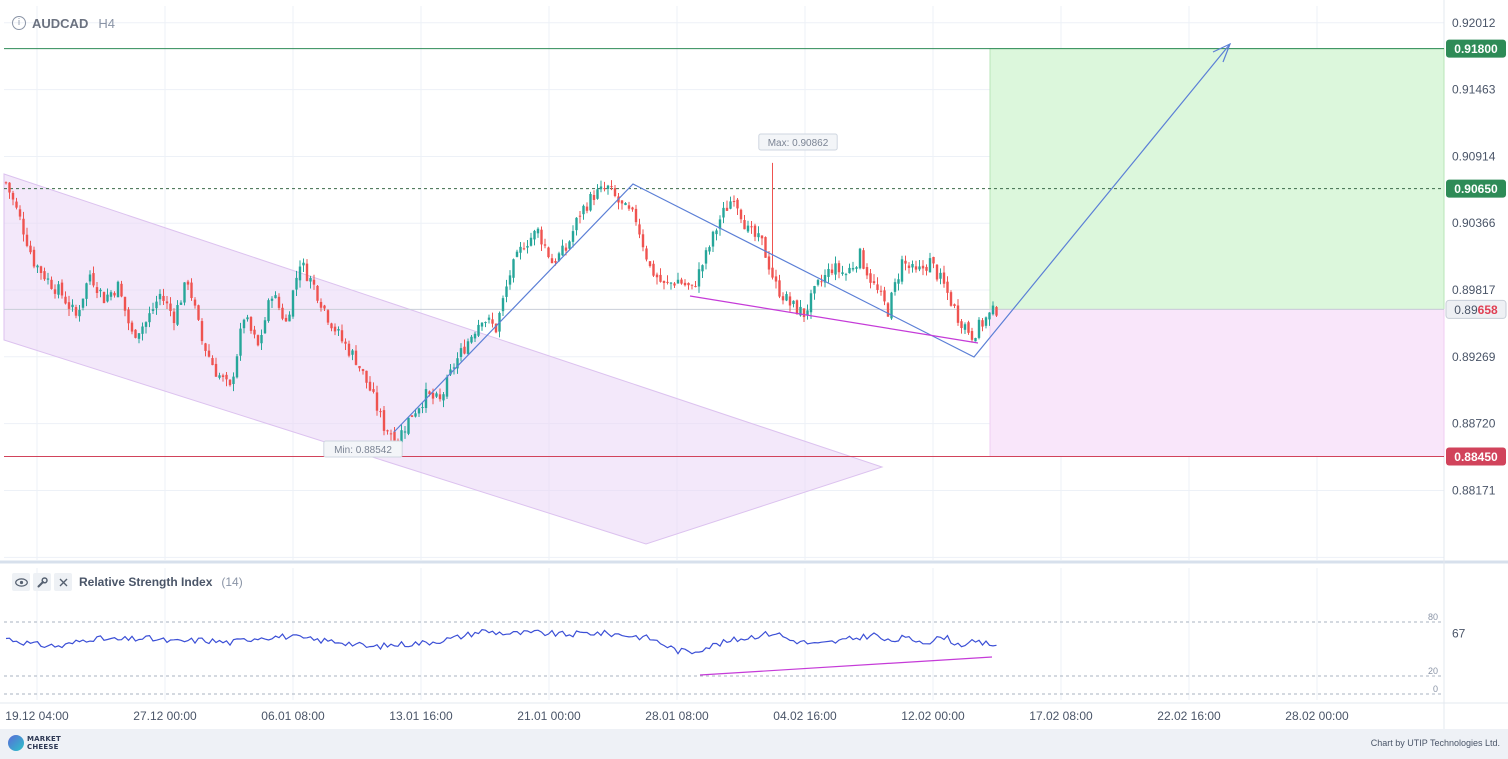  I want to click on rsi-level-label: 20, so click(1433, 671).